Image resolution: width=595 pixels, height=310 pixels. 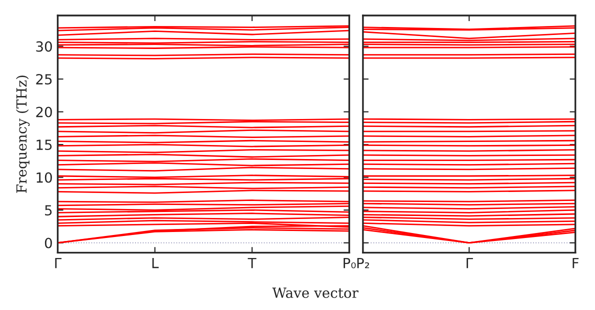 I want to click on y-tick-label: 20, so click(x=44, y=112).